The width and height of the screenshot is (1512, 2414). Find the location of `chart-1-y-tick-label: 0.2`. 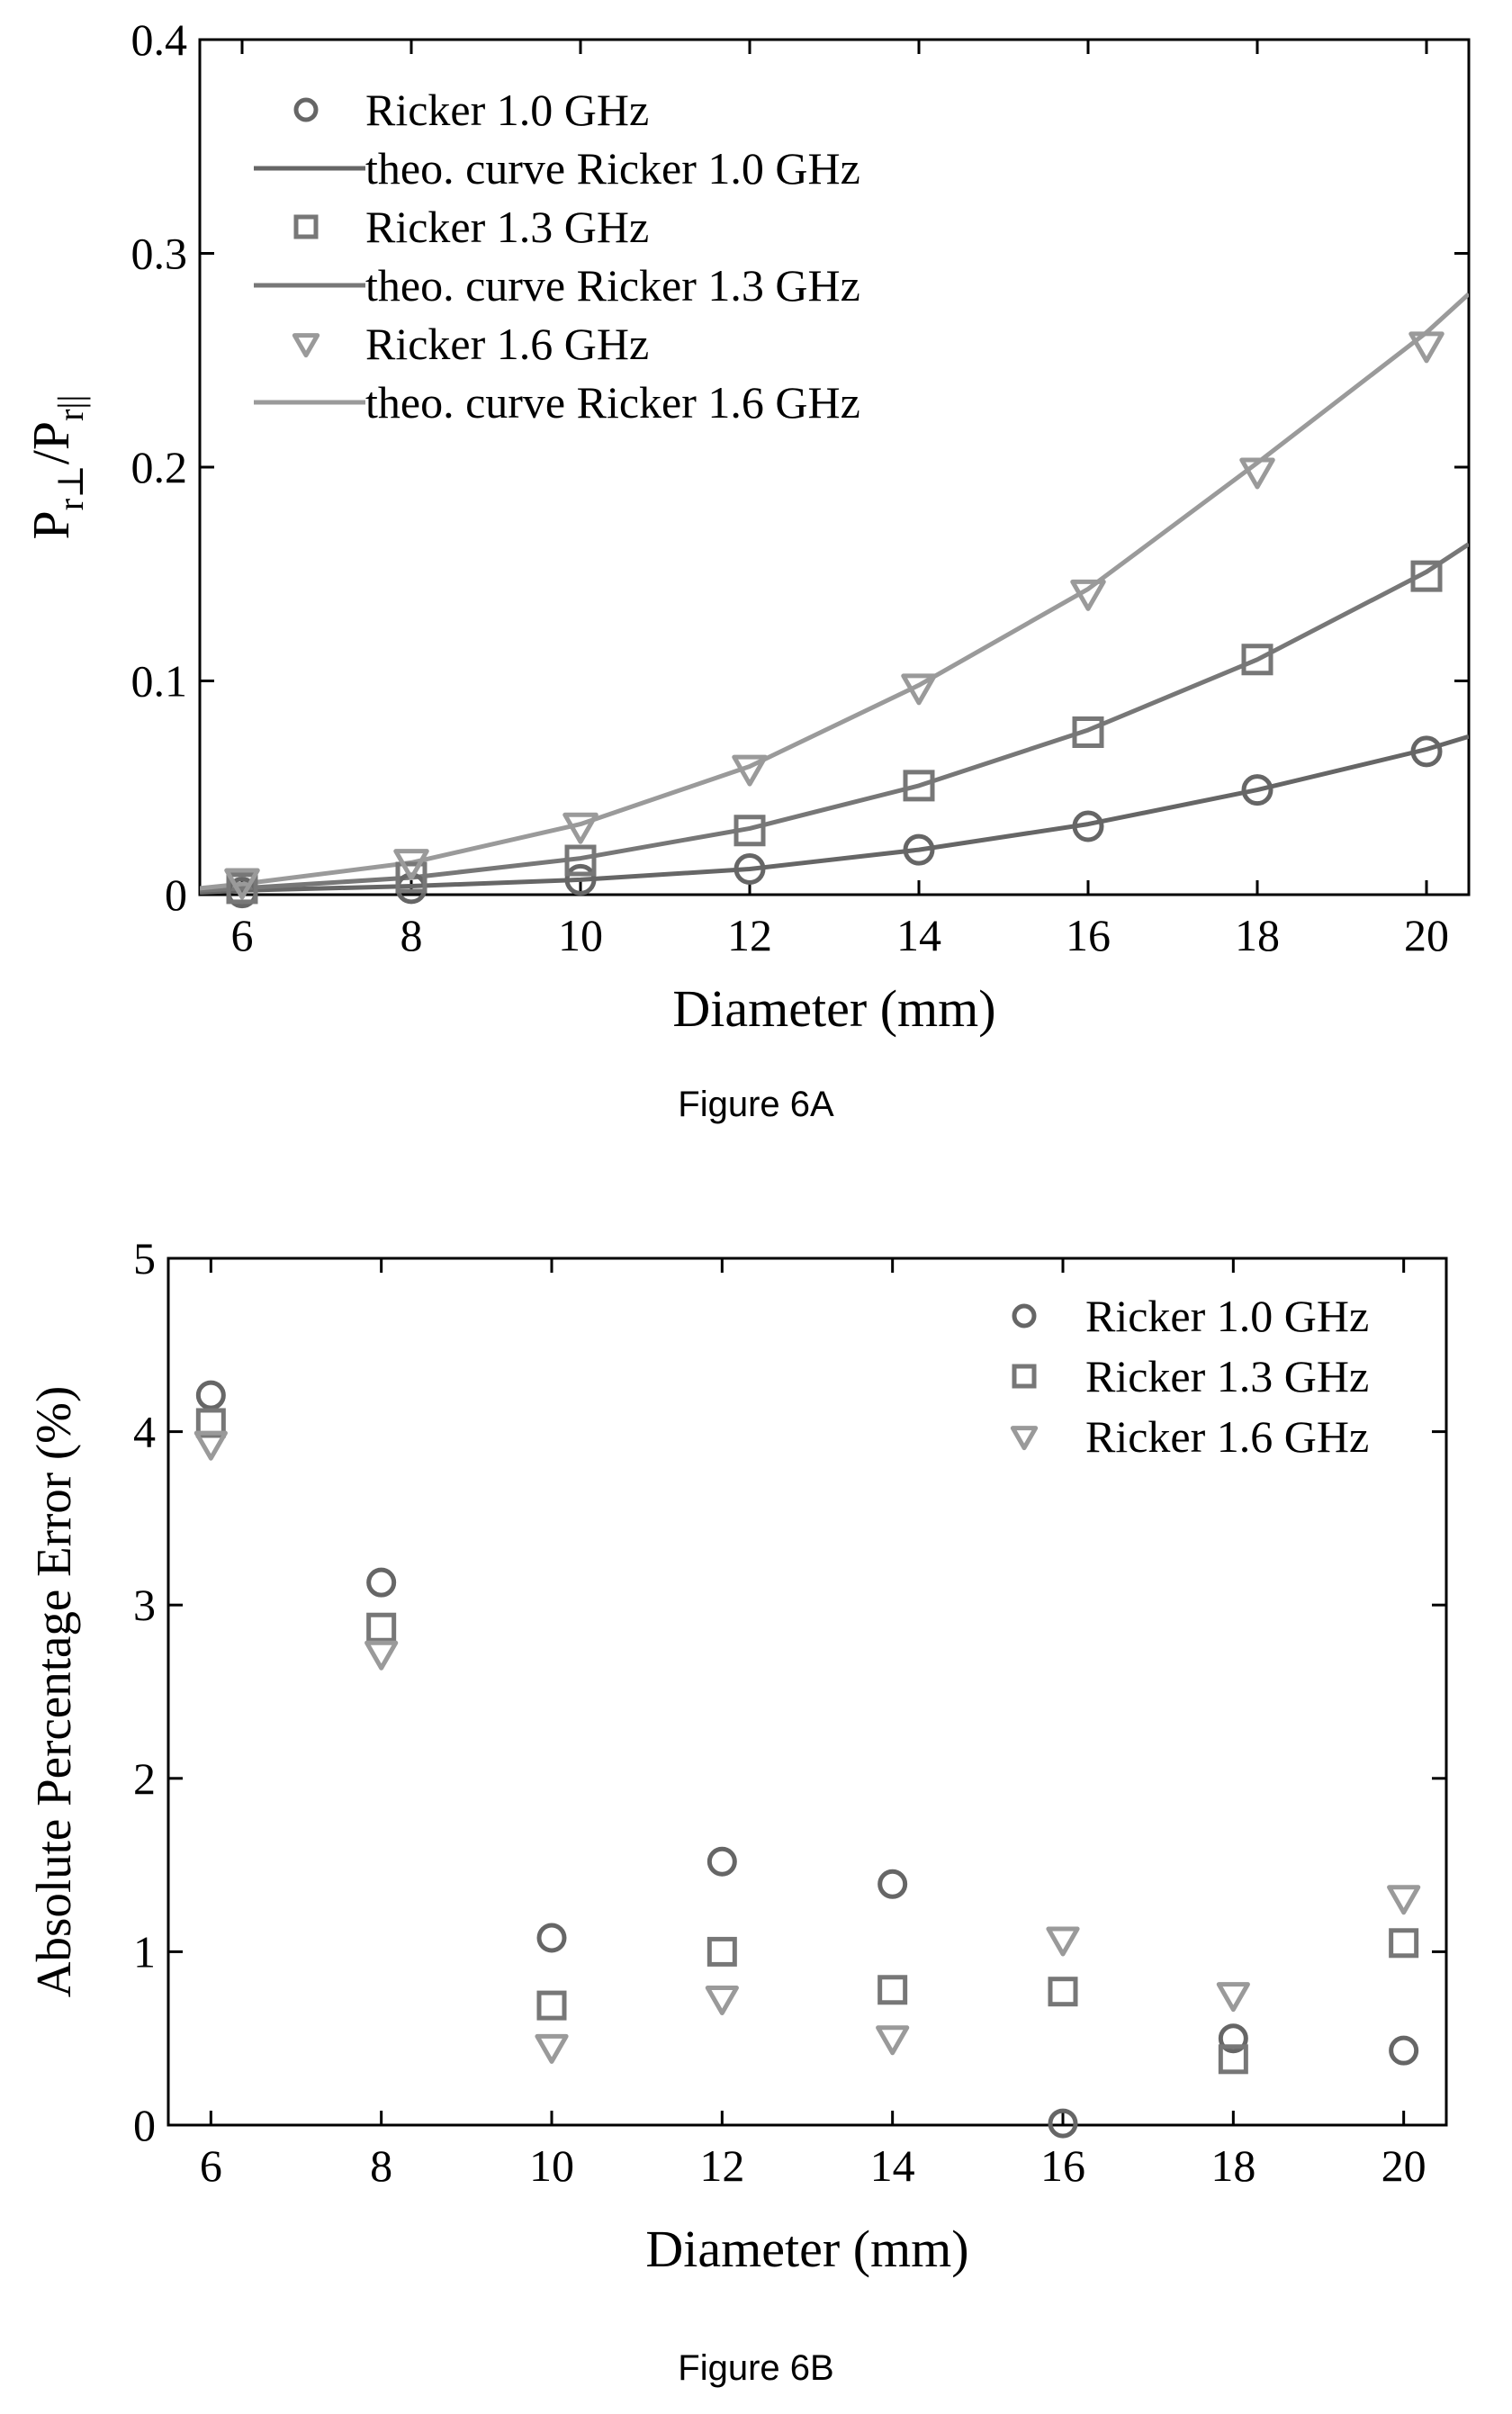

chart-1-y-tick-label: 0.2 is located at coordinates (159, 467).